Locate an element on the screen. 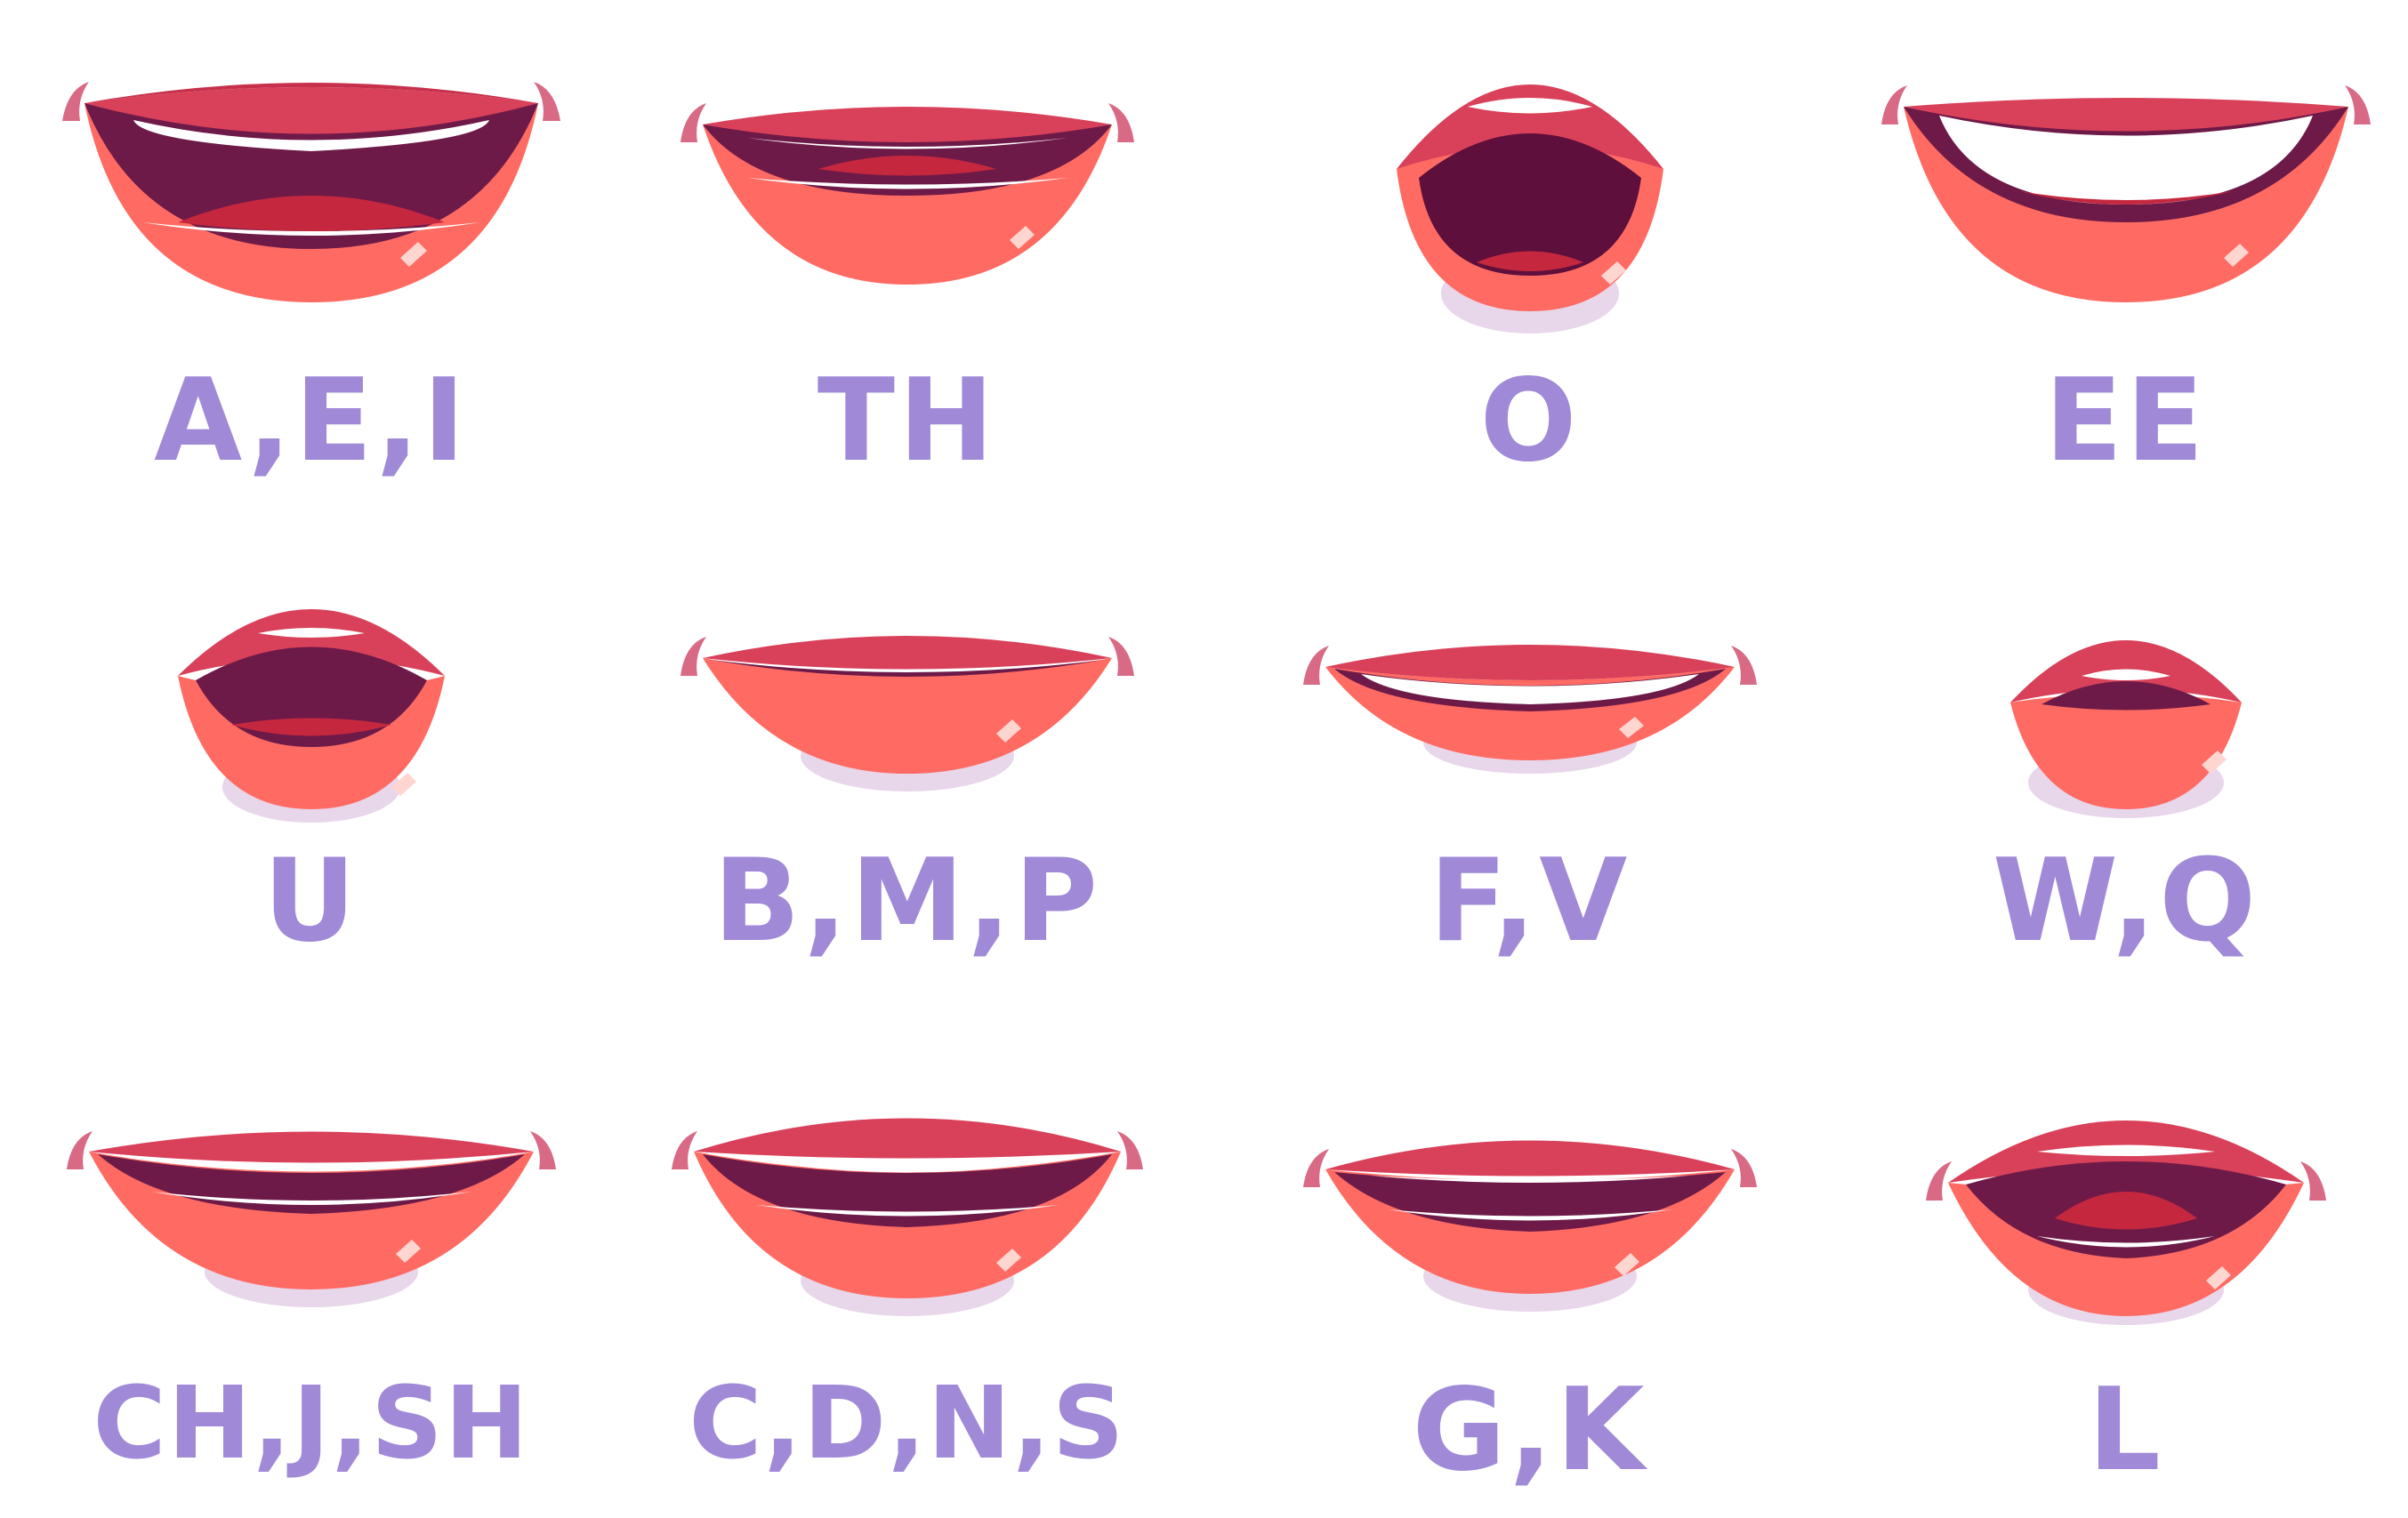 This screenshot has height=1518, width=2408. label-f-v: F,V is located at coordinates (1530, 901).